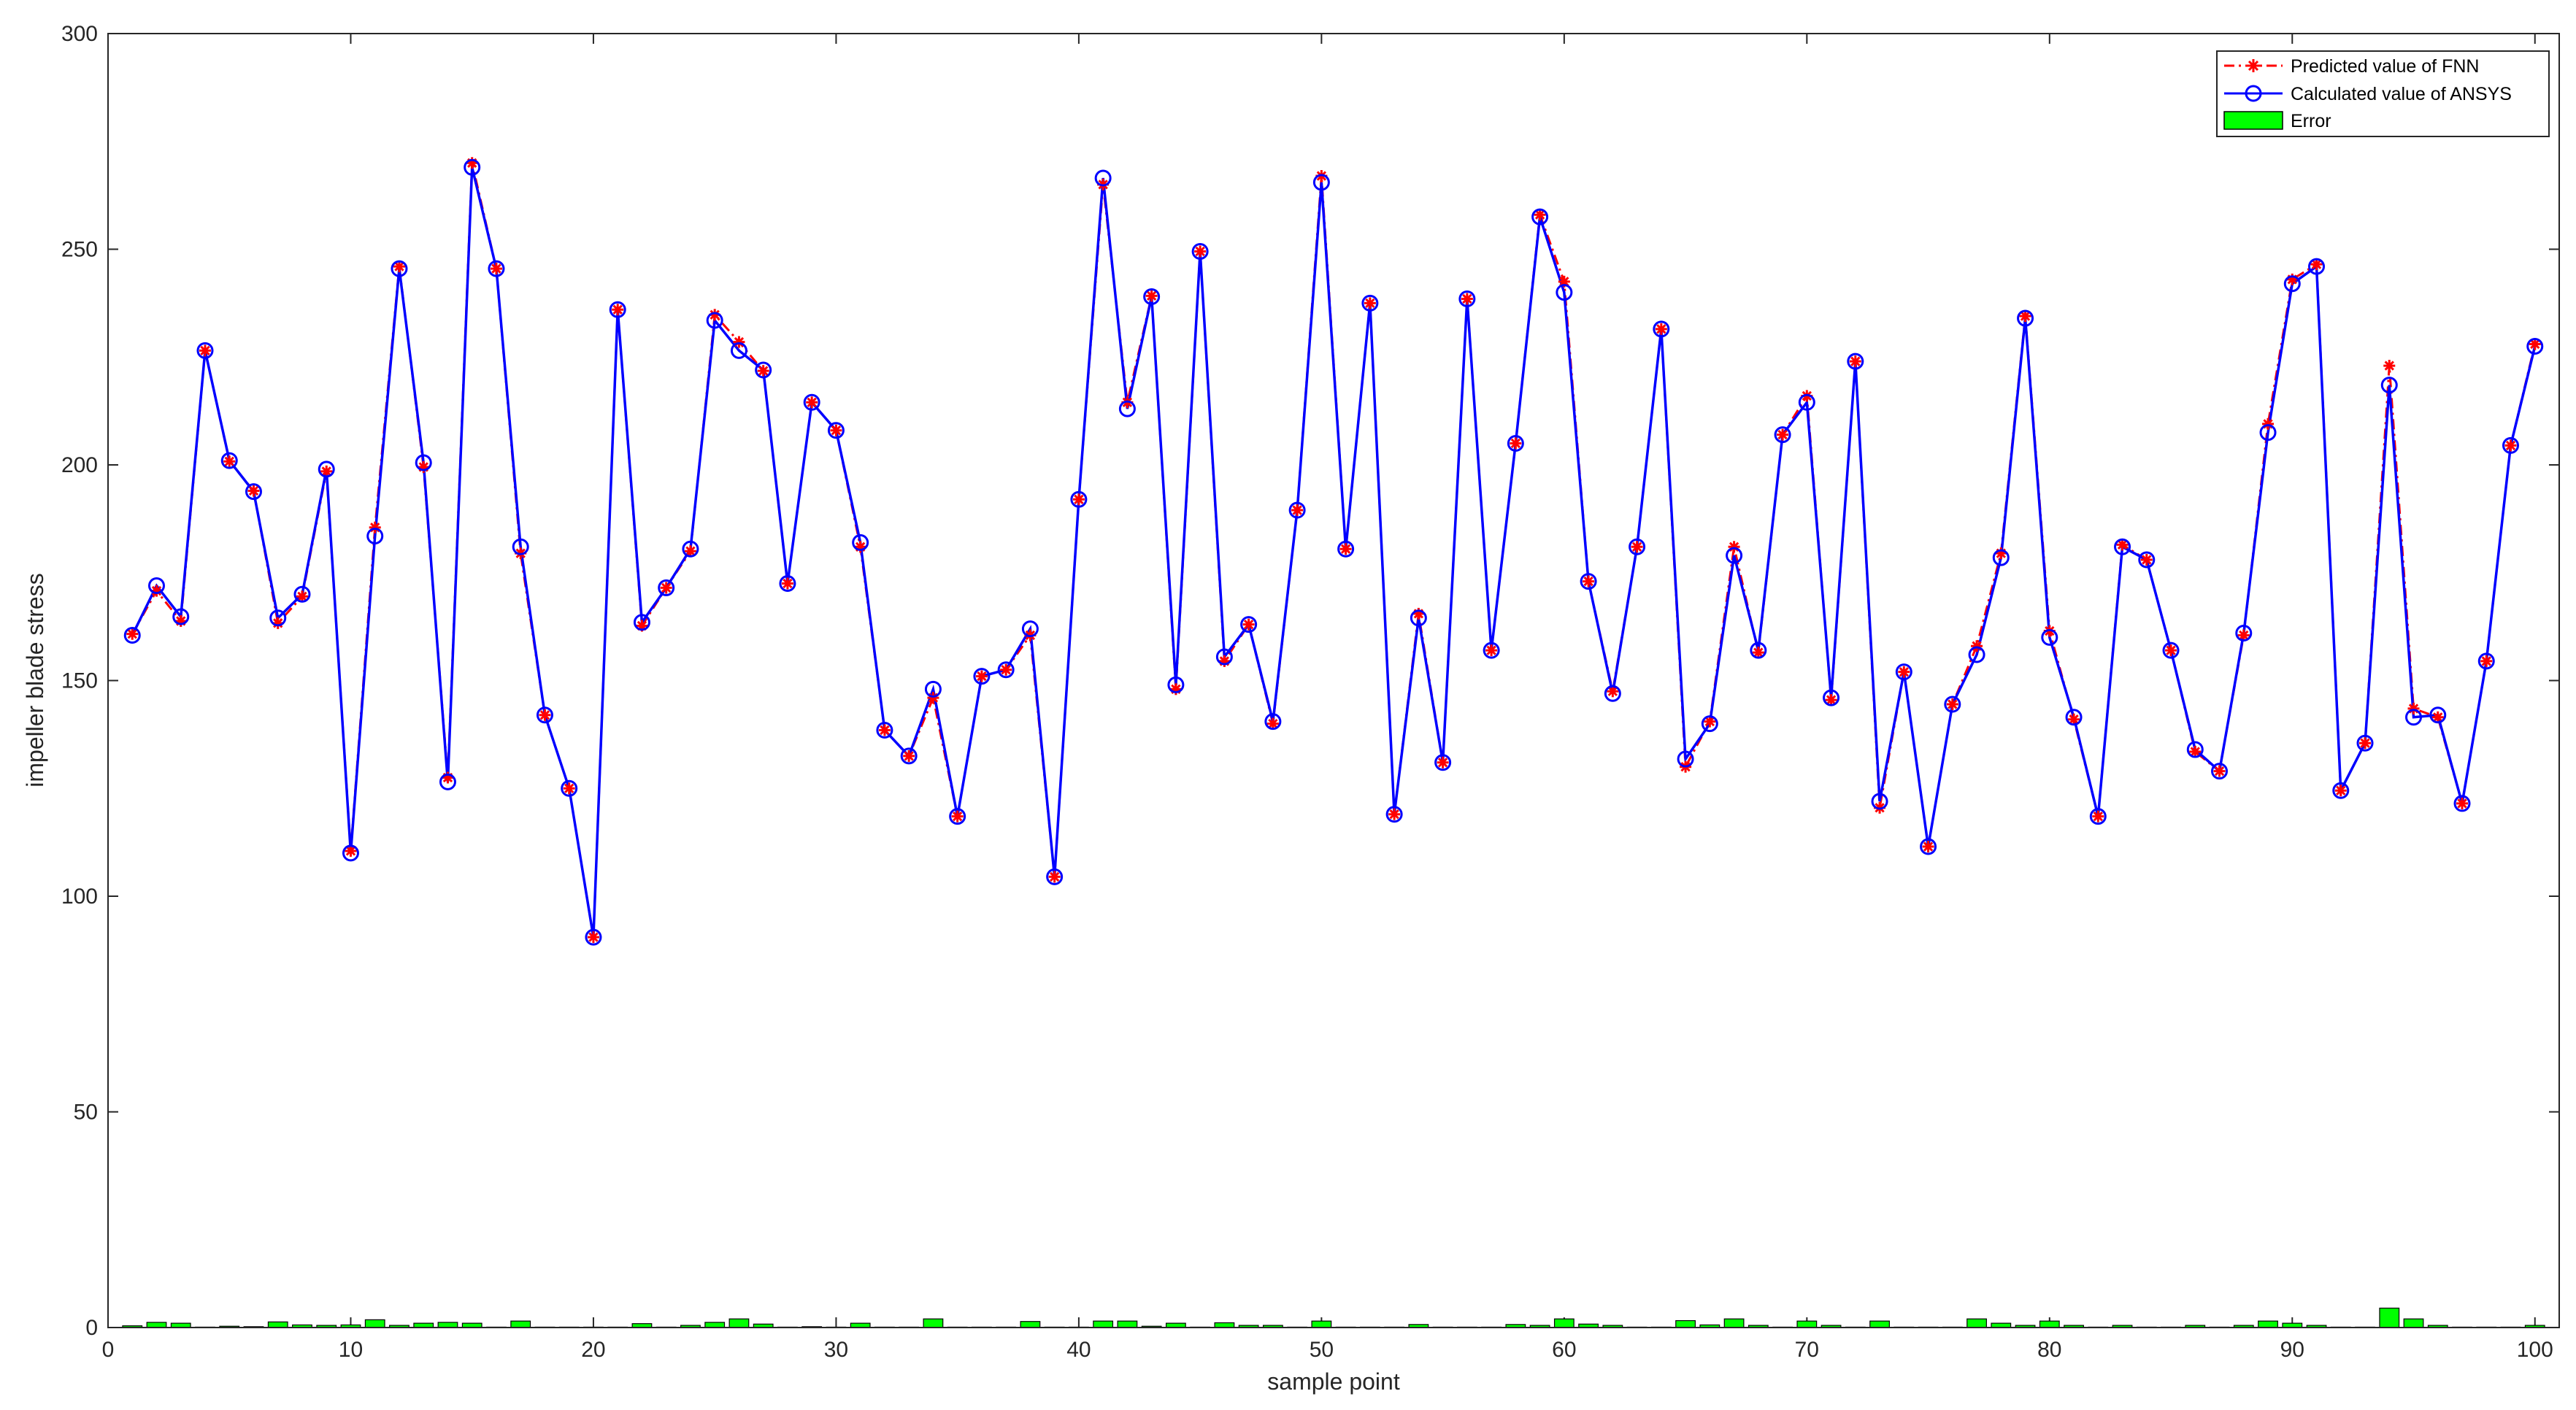  What do you see at coordinates (2385, 66) in the screenshot?
I see `legend-label-fnn: Predicted value of FNN` at bounding box center [2385, 66].